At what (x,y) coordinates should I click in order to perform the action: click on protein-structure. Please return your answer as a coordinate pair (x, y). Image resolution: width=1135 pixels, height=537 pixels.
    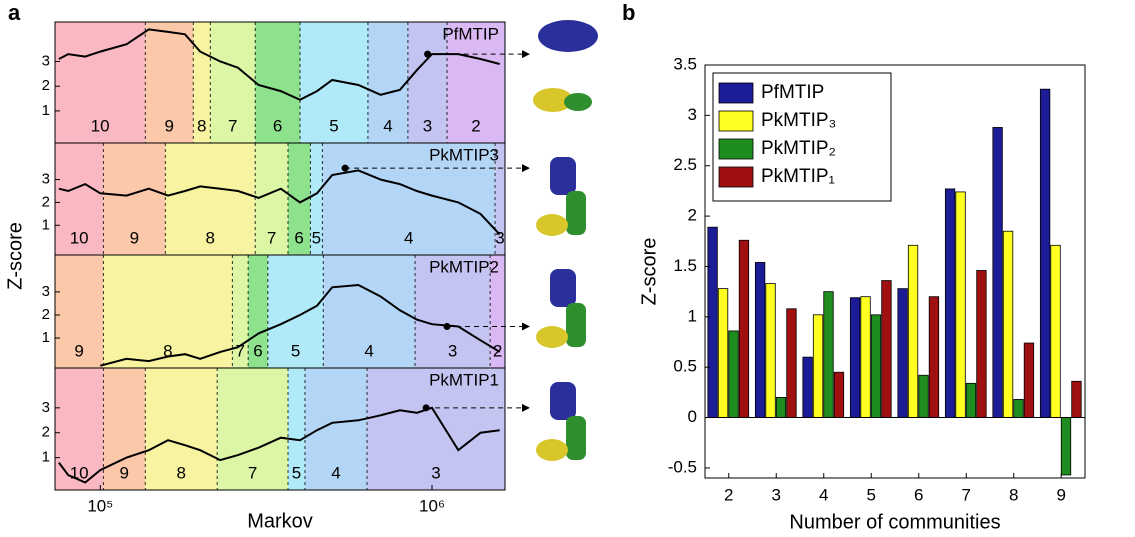
    Looking at the image, I should click on (561, 308).